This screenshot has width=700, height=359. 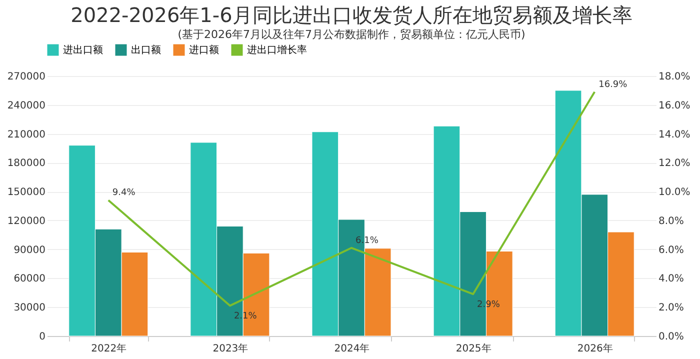 What do you see at coordinates (674, 192) in the screenshot?
I see `y2-tick-label: 10.0%` at bounding box center [674, 192].